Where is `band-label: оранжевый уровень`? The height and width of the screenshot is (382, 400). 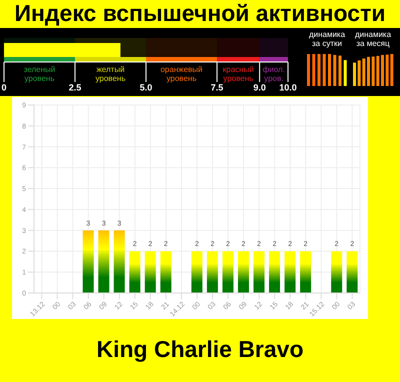 band-label: оранжевый уровень is located at coordinates (181, 74).